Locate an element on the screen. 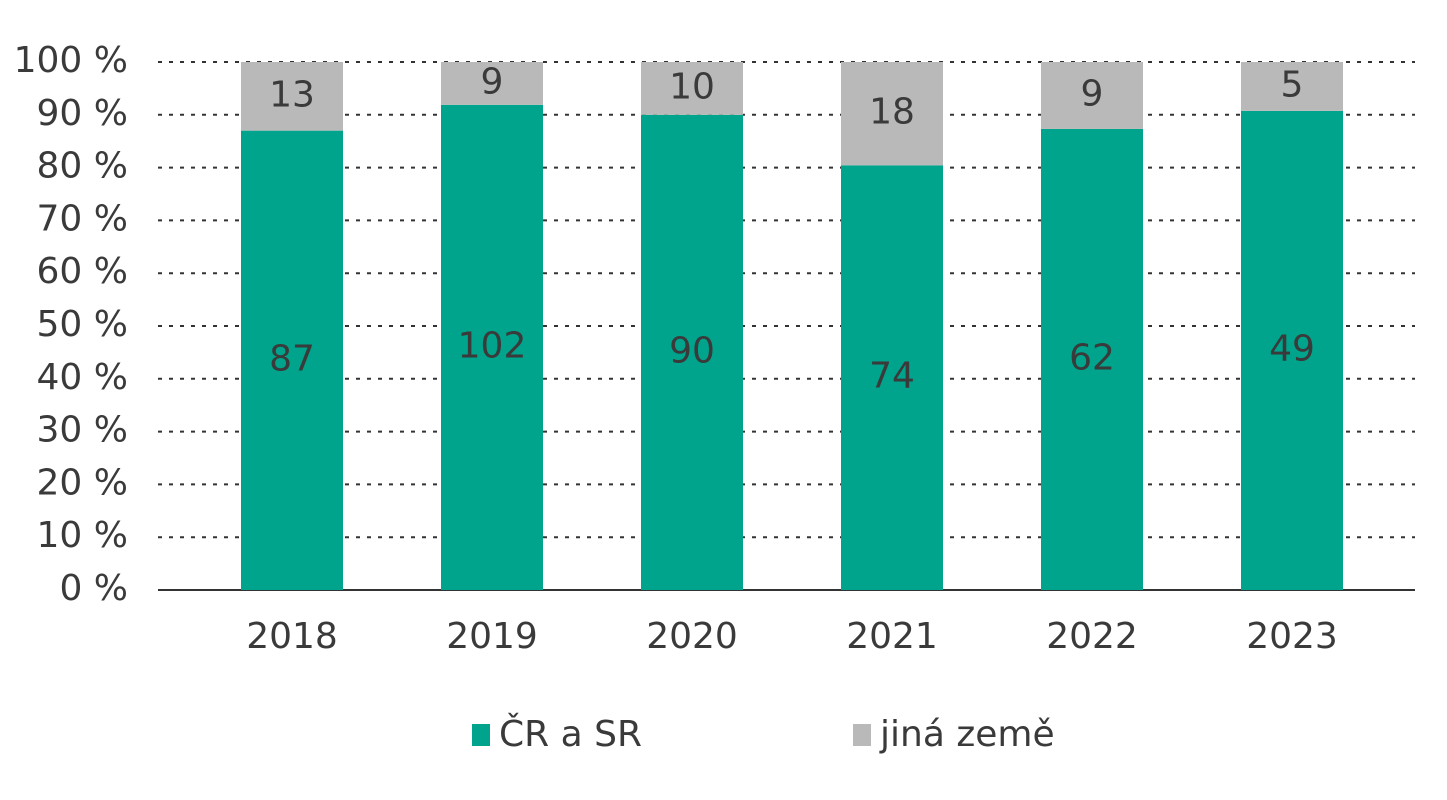 The image size is (1447, 800). y-tick-label: 60 % is located at coordinates (82, 271).